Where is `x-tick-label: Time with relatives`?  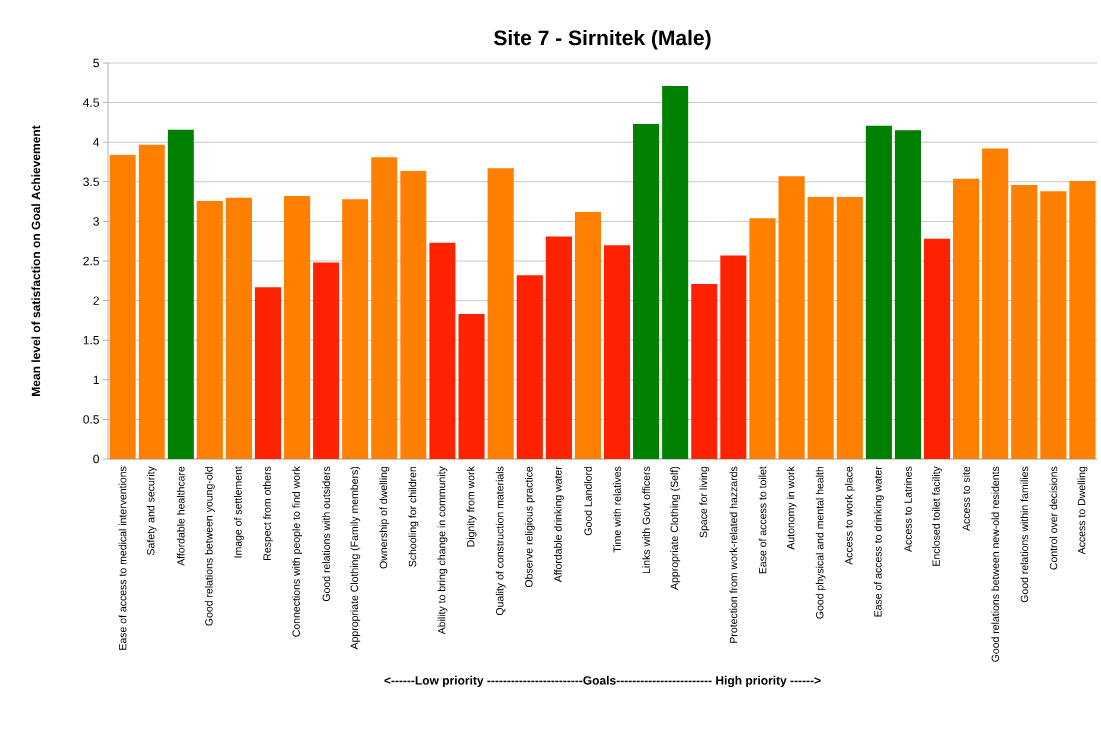 x-tick-label: Time with relatives is located at coordinates (617, 509).